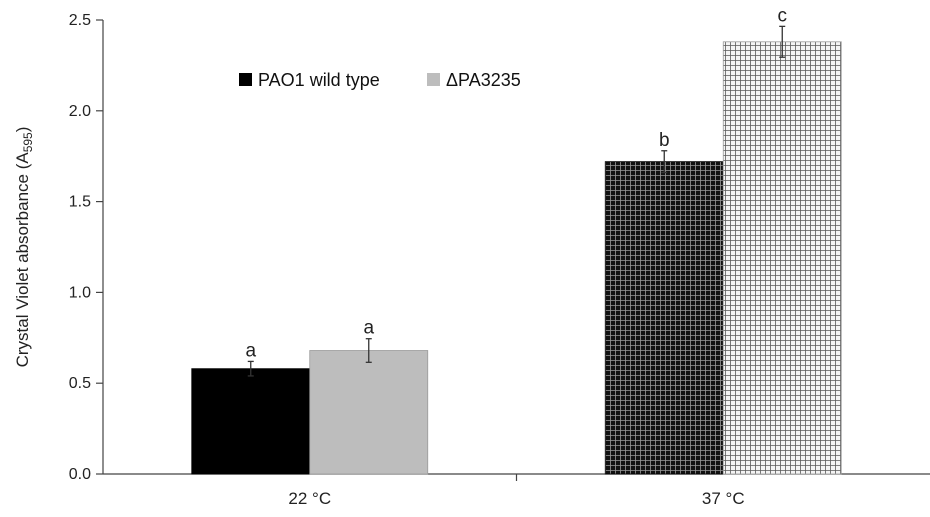 This screenshot has width=930, height=517. What do you see at coordinates (483, 80) in the screenshot?
I see `legend-label-dpa3235: ΔPA3235` at bounding box center [483, 80].